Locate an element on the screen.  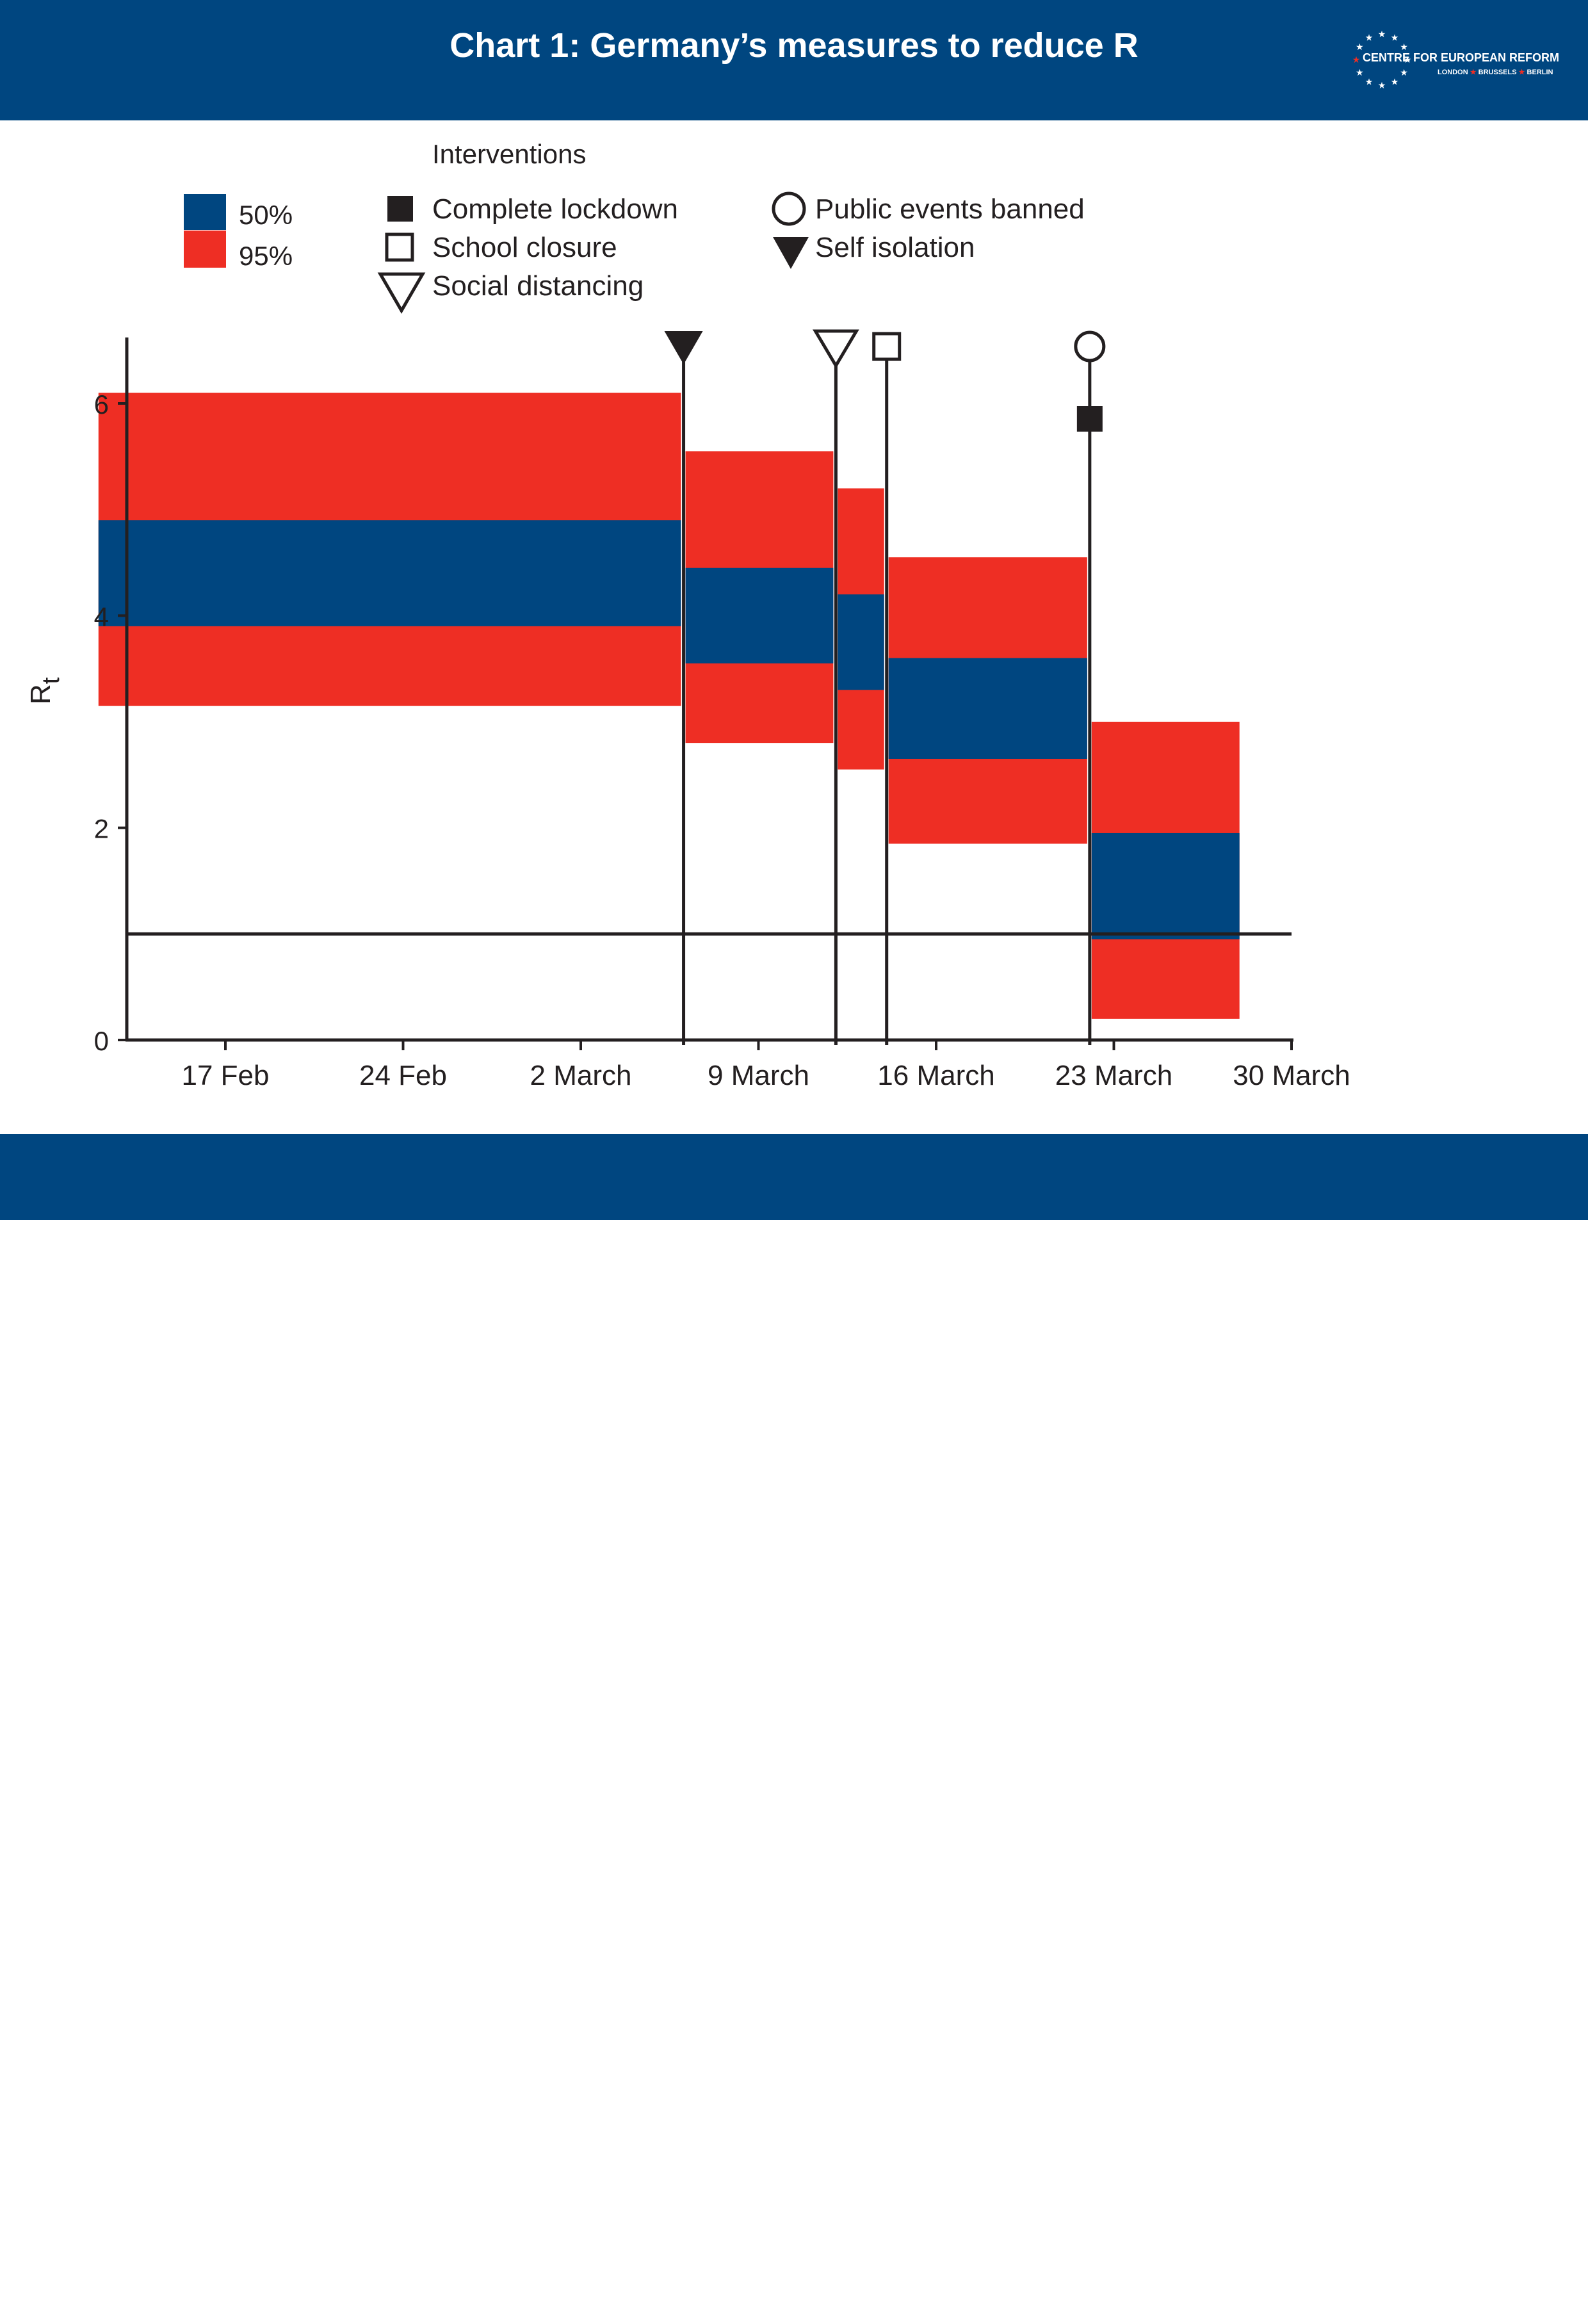
x-tick-label-6: 23 March is located at coordinates (1113, 1075).